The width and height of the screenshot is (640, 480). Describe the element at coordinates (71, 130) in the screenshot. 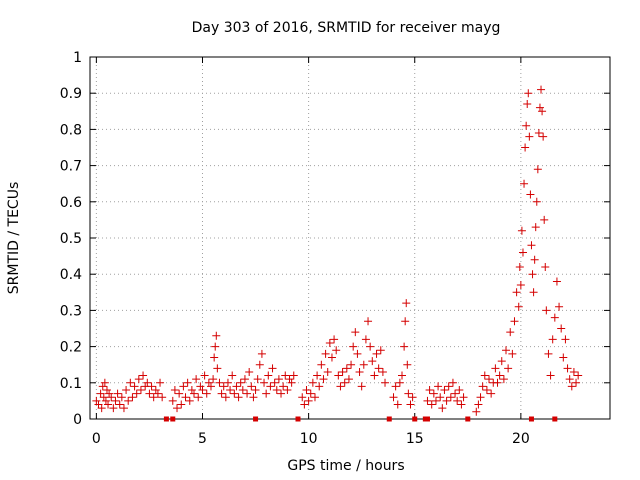

I see `y-tick-label: 0.8` at that location.